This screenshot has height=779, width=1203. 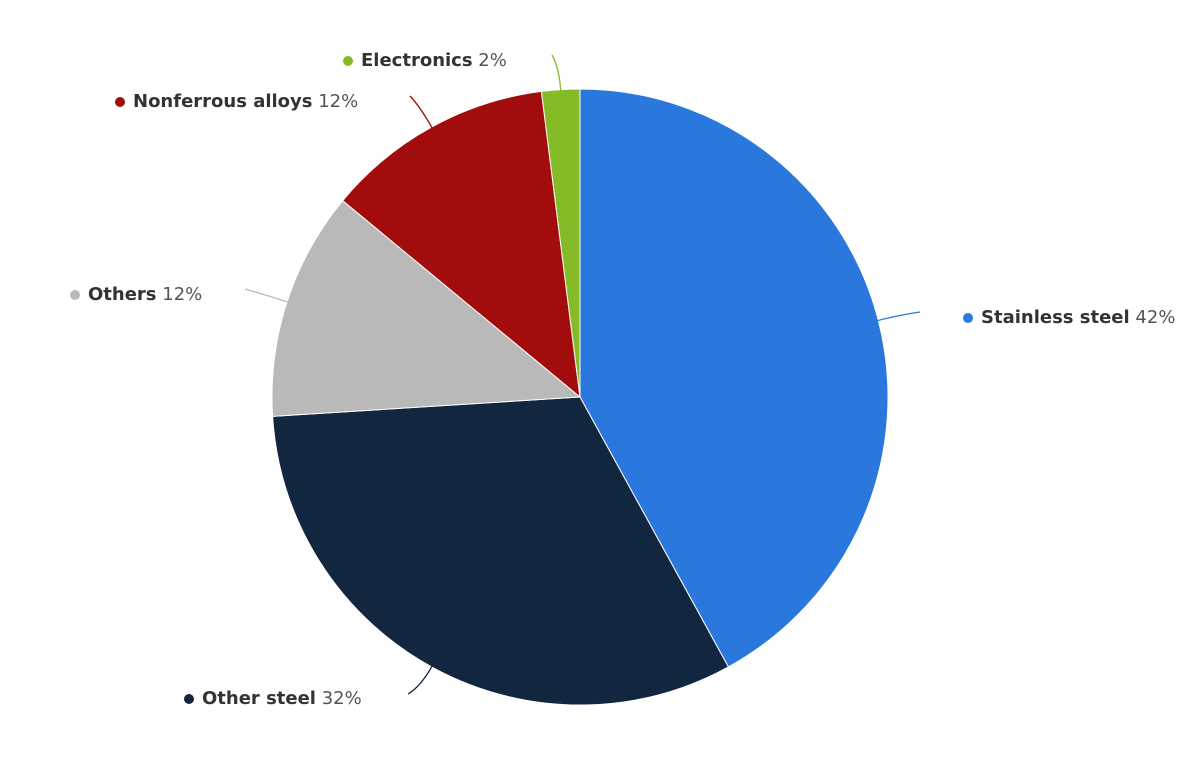 What do you see at coordinates (223, 101) in the screenshot?
I see `label-name: Nonferrous alloys` at bounding box center [223, 101].